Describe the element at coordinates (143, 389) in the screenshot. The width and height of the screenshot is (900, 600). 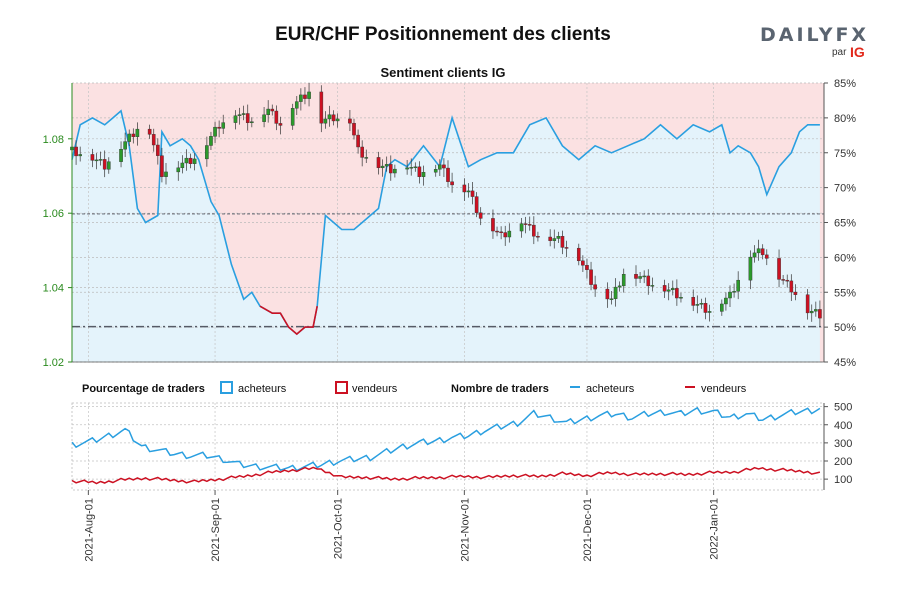
I see `legend-pct-title: Pourcentage de traders` at that location.